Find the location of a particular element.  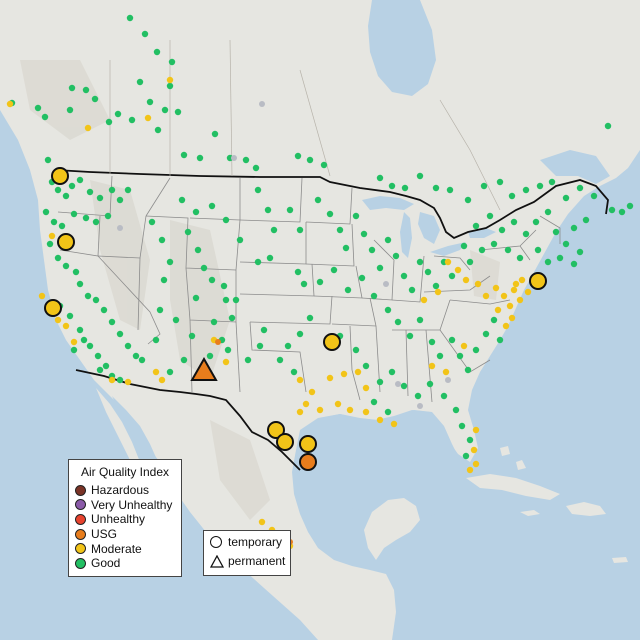

legend-label: USG is located at coordinates (104, 534).